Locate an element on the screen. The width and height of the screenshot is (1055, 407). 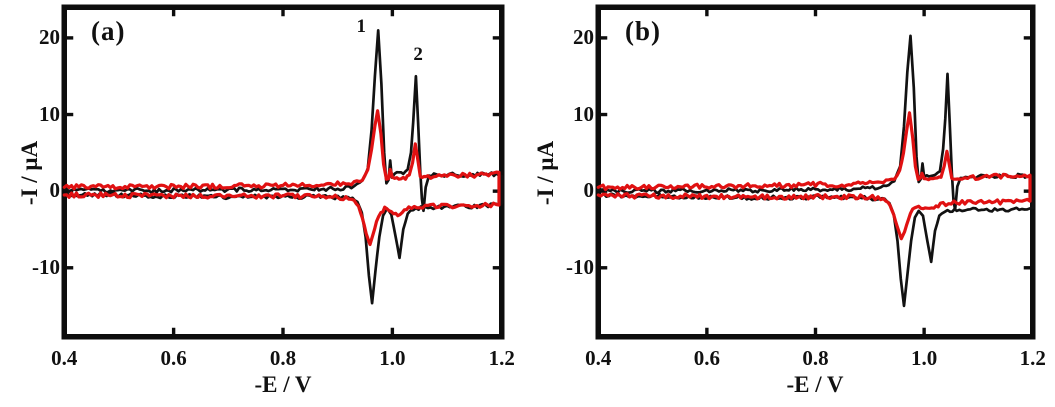
panel-b-x-axis-title: -E / V is located at coordinates (815, 384).